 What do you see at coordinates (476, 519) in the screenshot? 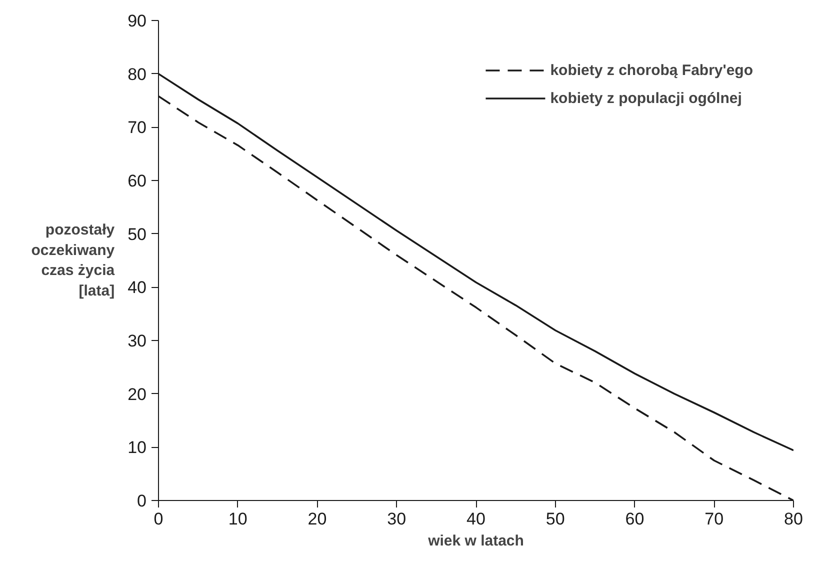
I see `x-tick-label: 40` at bounding box center [476, 519].